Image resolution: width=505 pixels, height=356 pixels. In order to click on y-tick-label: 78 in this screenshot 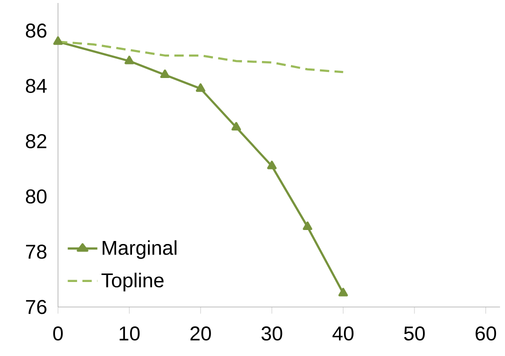, I will do `click(36, 251)`.